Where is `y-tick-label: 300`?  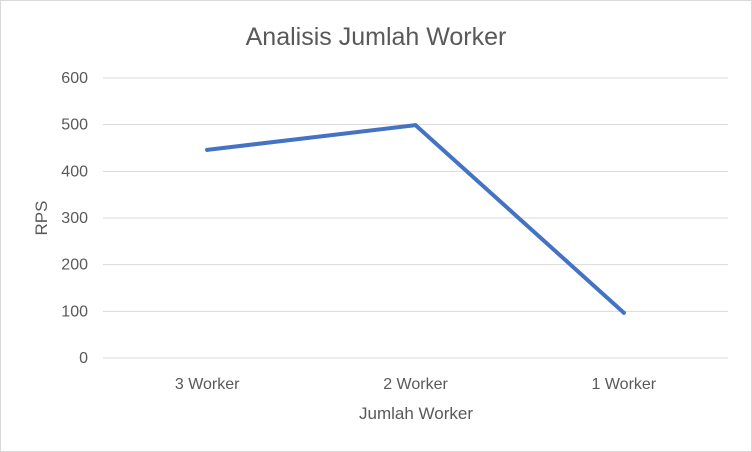 y-tick-label: 300 is located at coordinates (74, 218).